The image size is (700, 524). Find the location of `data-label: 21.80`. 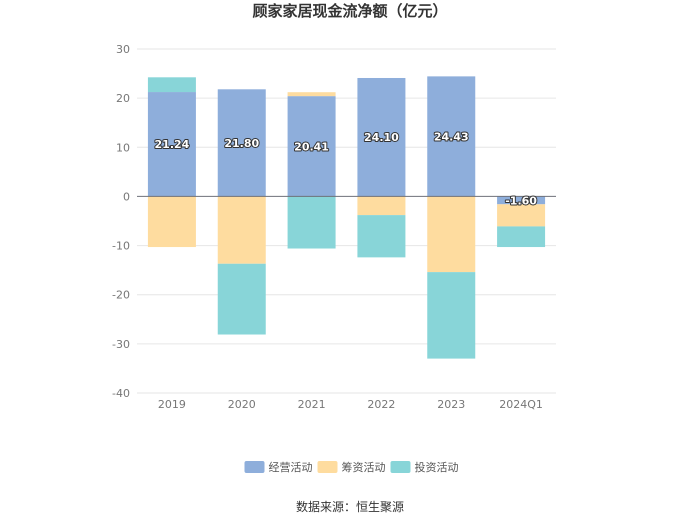

data-label: 21.80 is located at coordinates (241, 143).